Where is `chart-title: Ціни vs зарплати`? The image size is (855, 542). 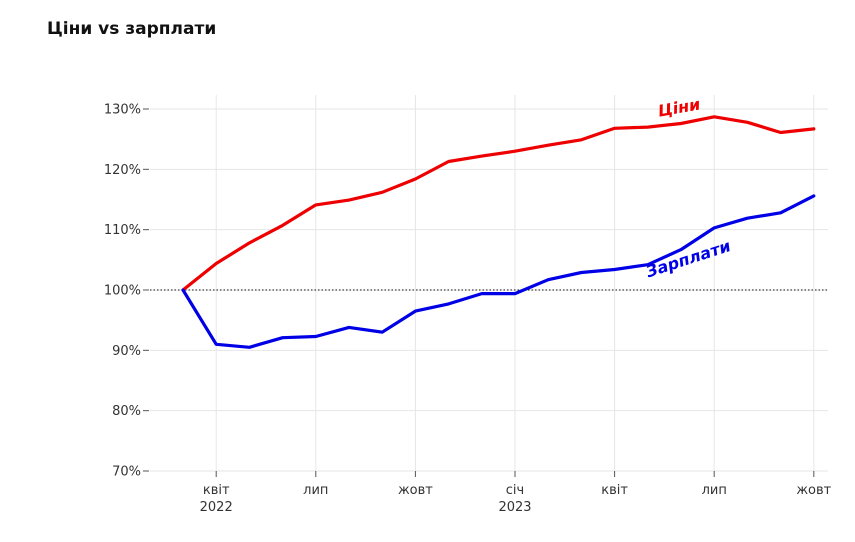 chart-title: Ціни vs зарплати is located at coordinates (132, 29).